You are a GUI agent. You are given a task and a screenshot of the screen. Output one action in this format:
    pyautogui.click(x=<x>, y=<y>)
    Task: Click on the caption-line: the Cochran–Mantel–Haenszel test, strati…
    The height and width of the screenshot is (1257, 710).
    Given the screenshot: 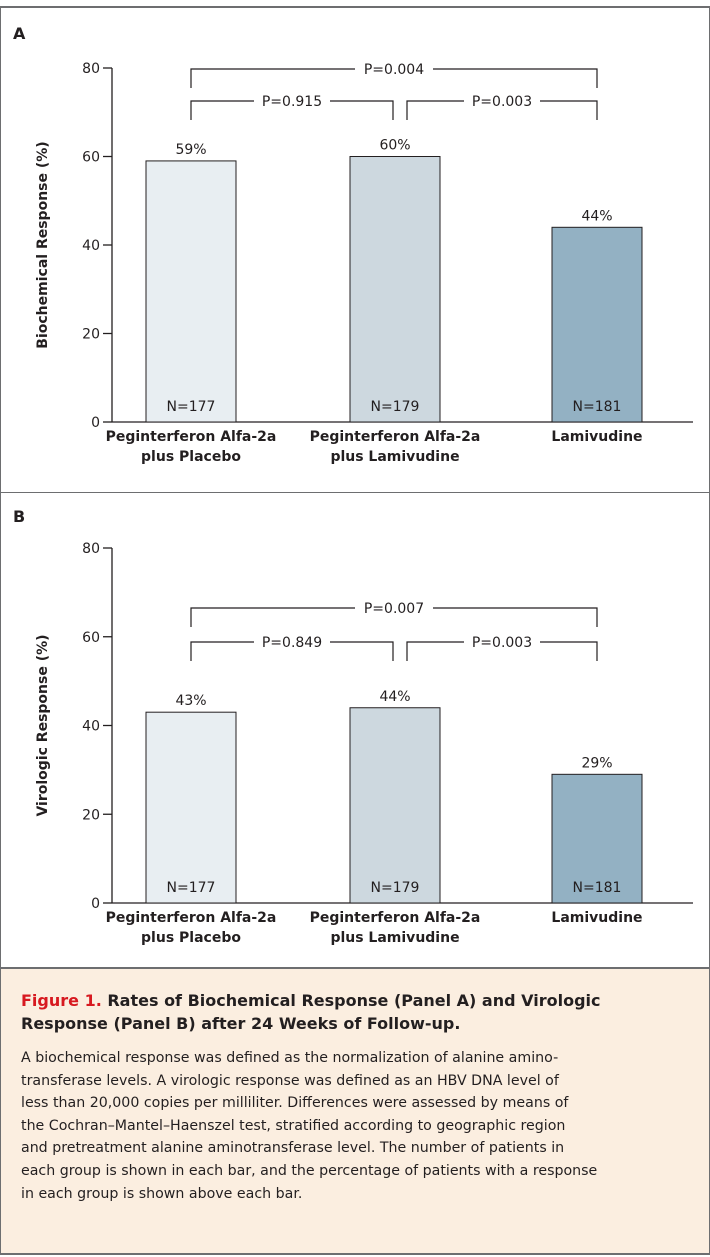 What is the action you would take?
    pyautogui.click(x=293, y=1125)
    